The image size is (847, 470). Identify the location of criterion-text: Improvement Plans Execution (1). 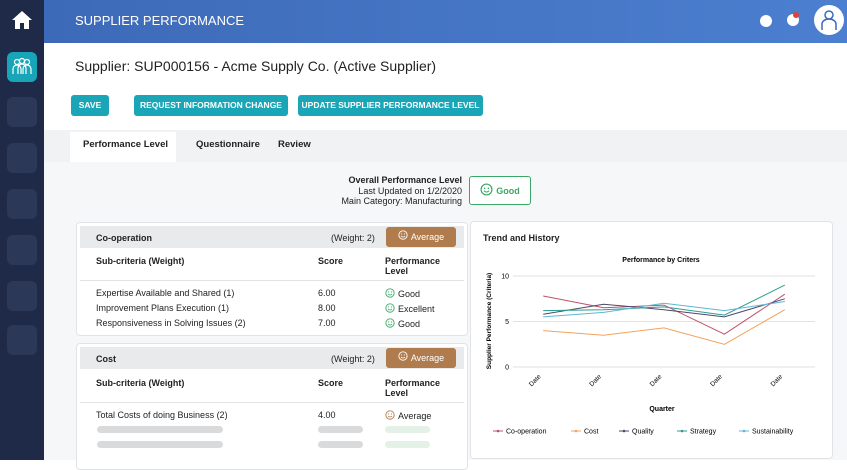
(163, 308).